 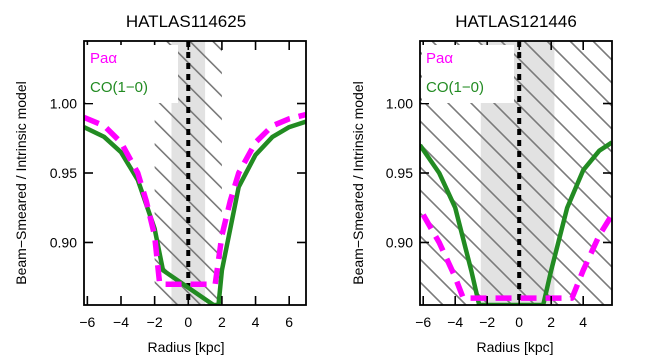 I want to click on panel-title: HATLAS114625, so click(x=186, y=21).